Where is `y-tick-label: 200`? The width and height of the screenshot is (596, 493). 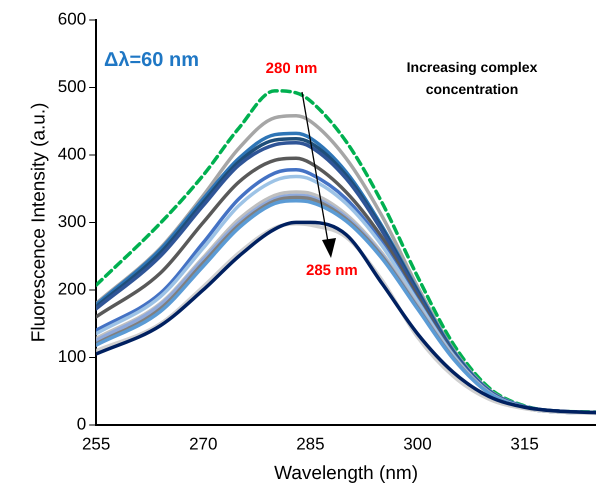 y-tick-label: 200 is located at coordinates (72, 289).